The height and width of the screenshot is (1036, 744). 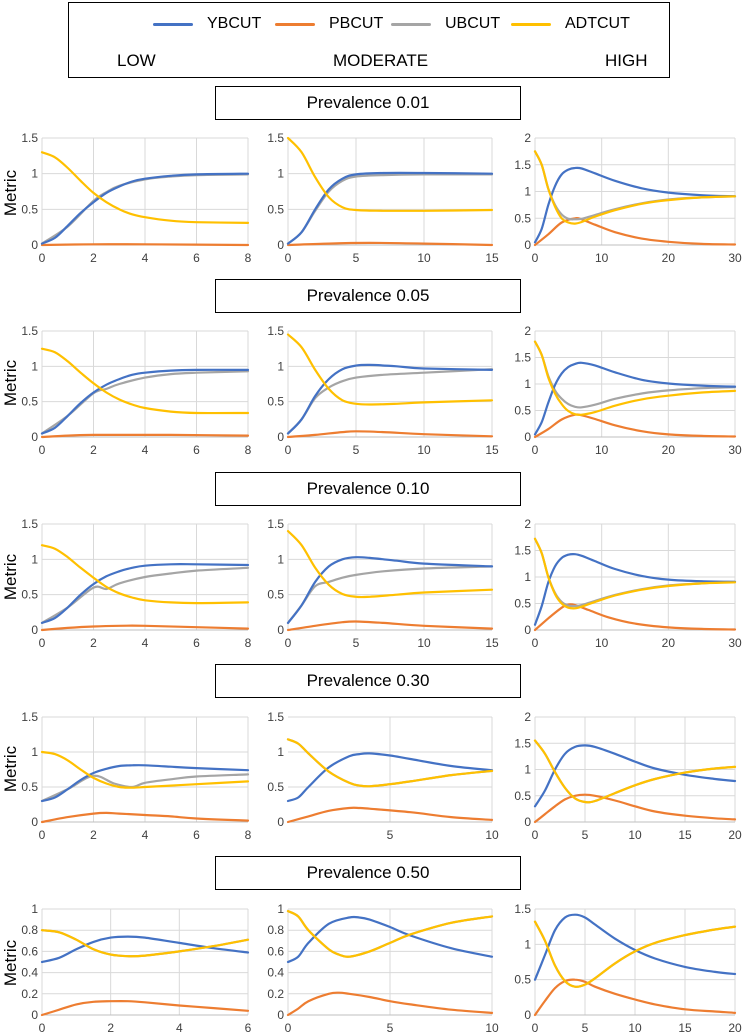 What do you see at coordinates (535, 1028) in the screenshot?
I see `x-tick-label-p4-2: 0` at bounding box center [535, 1028].